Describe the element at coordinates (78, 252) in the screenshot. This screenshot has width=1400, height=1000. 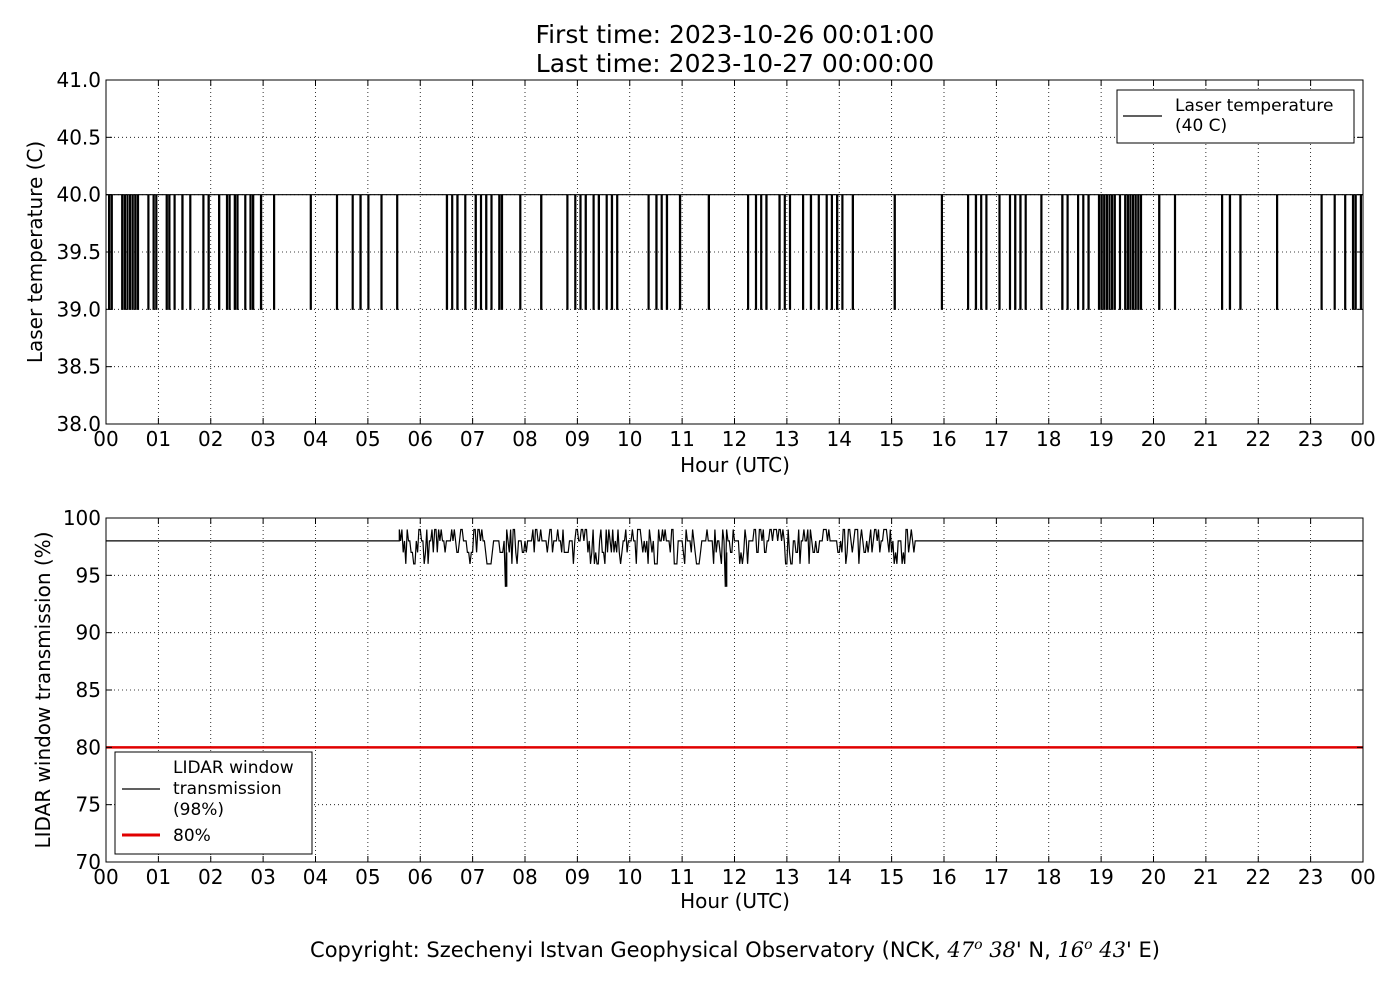
I see `top-ytick-label: 39.5` at that location.